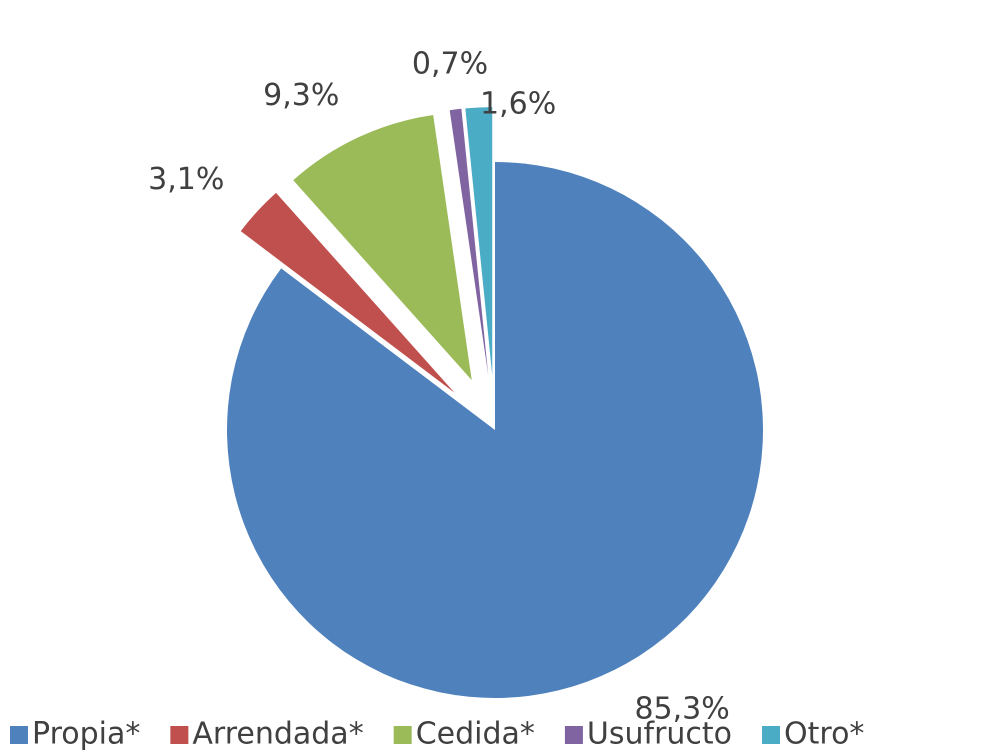 This screenshot has height=753, width=982. Describe the element at coordinates (186, 179) in the screenshot. I see `data-label: 3,1%` at that location.